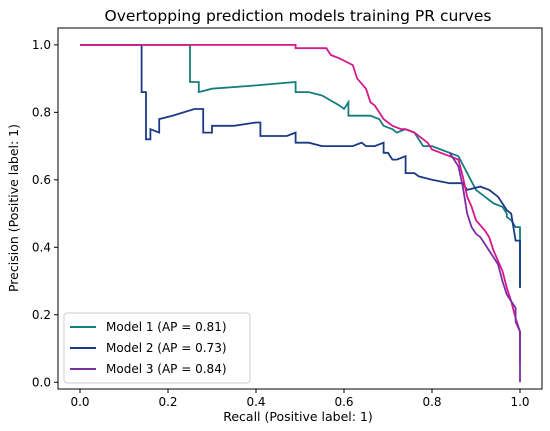 Image resolution: width=550 pixels, height=431 pixels. Describe the element at coordinates (45, 213) in the screenshot. I see `y-axis: 0.0 0.2 0.4 0.6 0.8 1.0` at that location.